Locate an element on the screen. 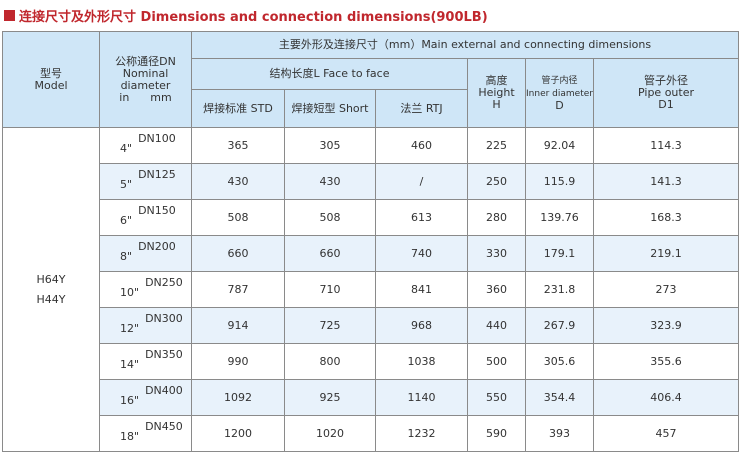 This screenshot has width=740, height=454. height-cell: 590 is located at coordinates (496, 433).